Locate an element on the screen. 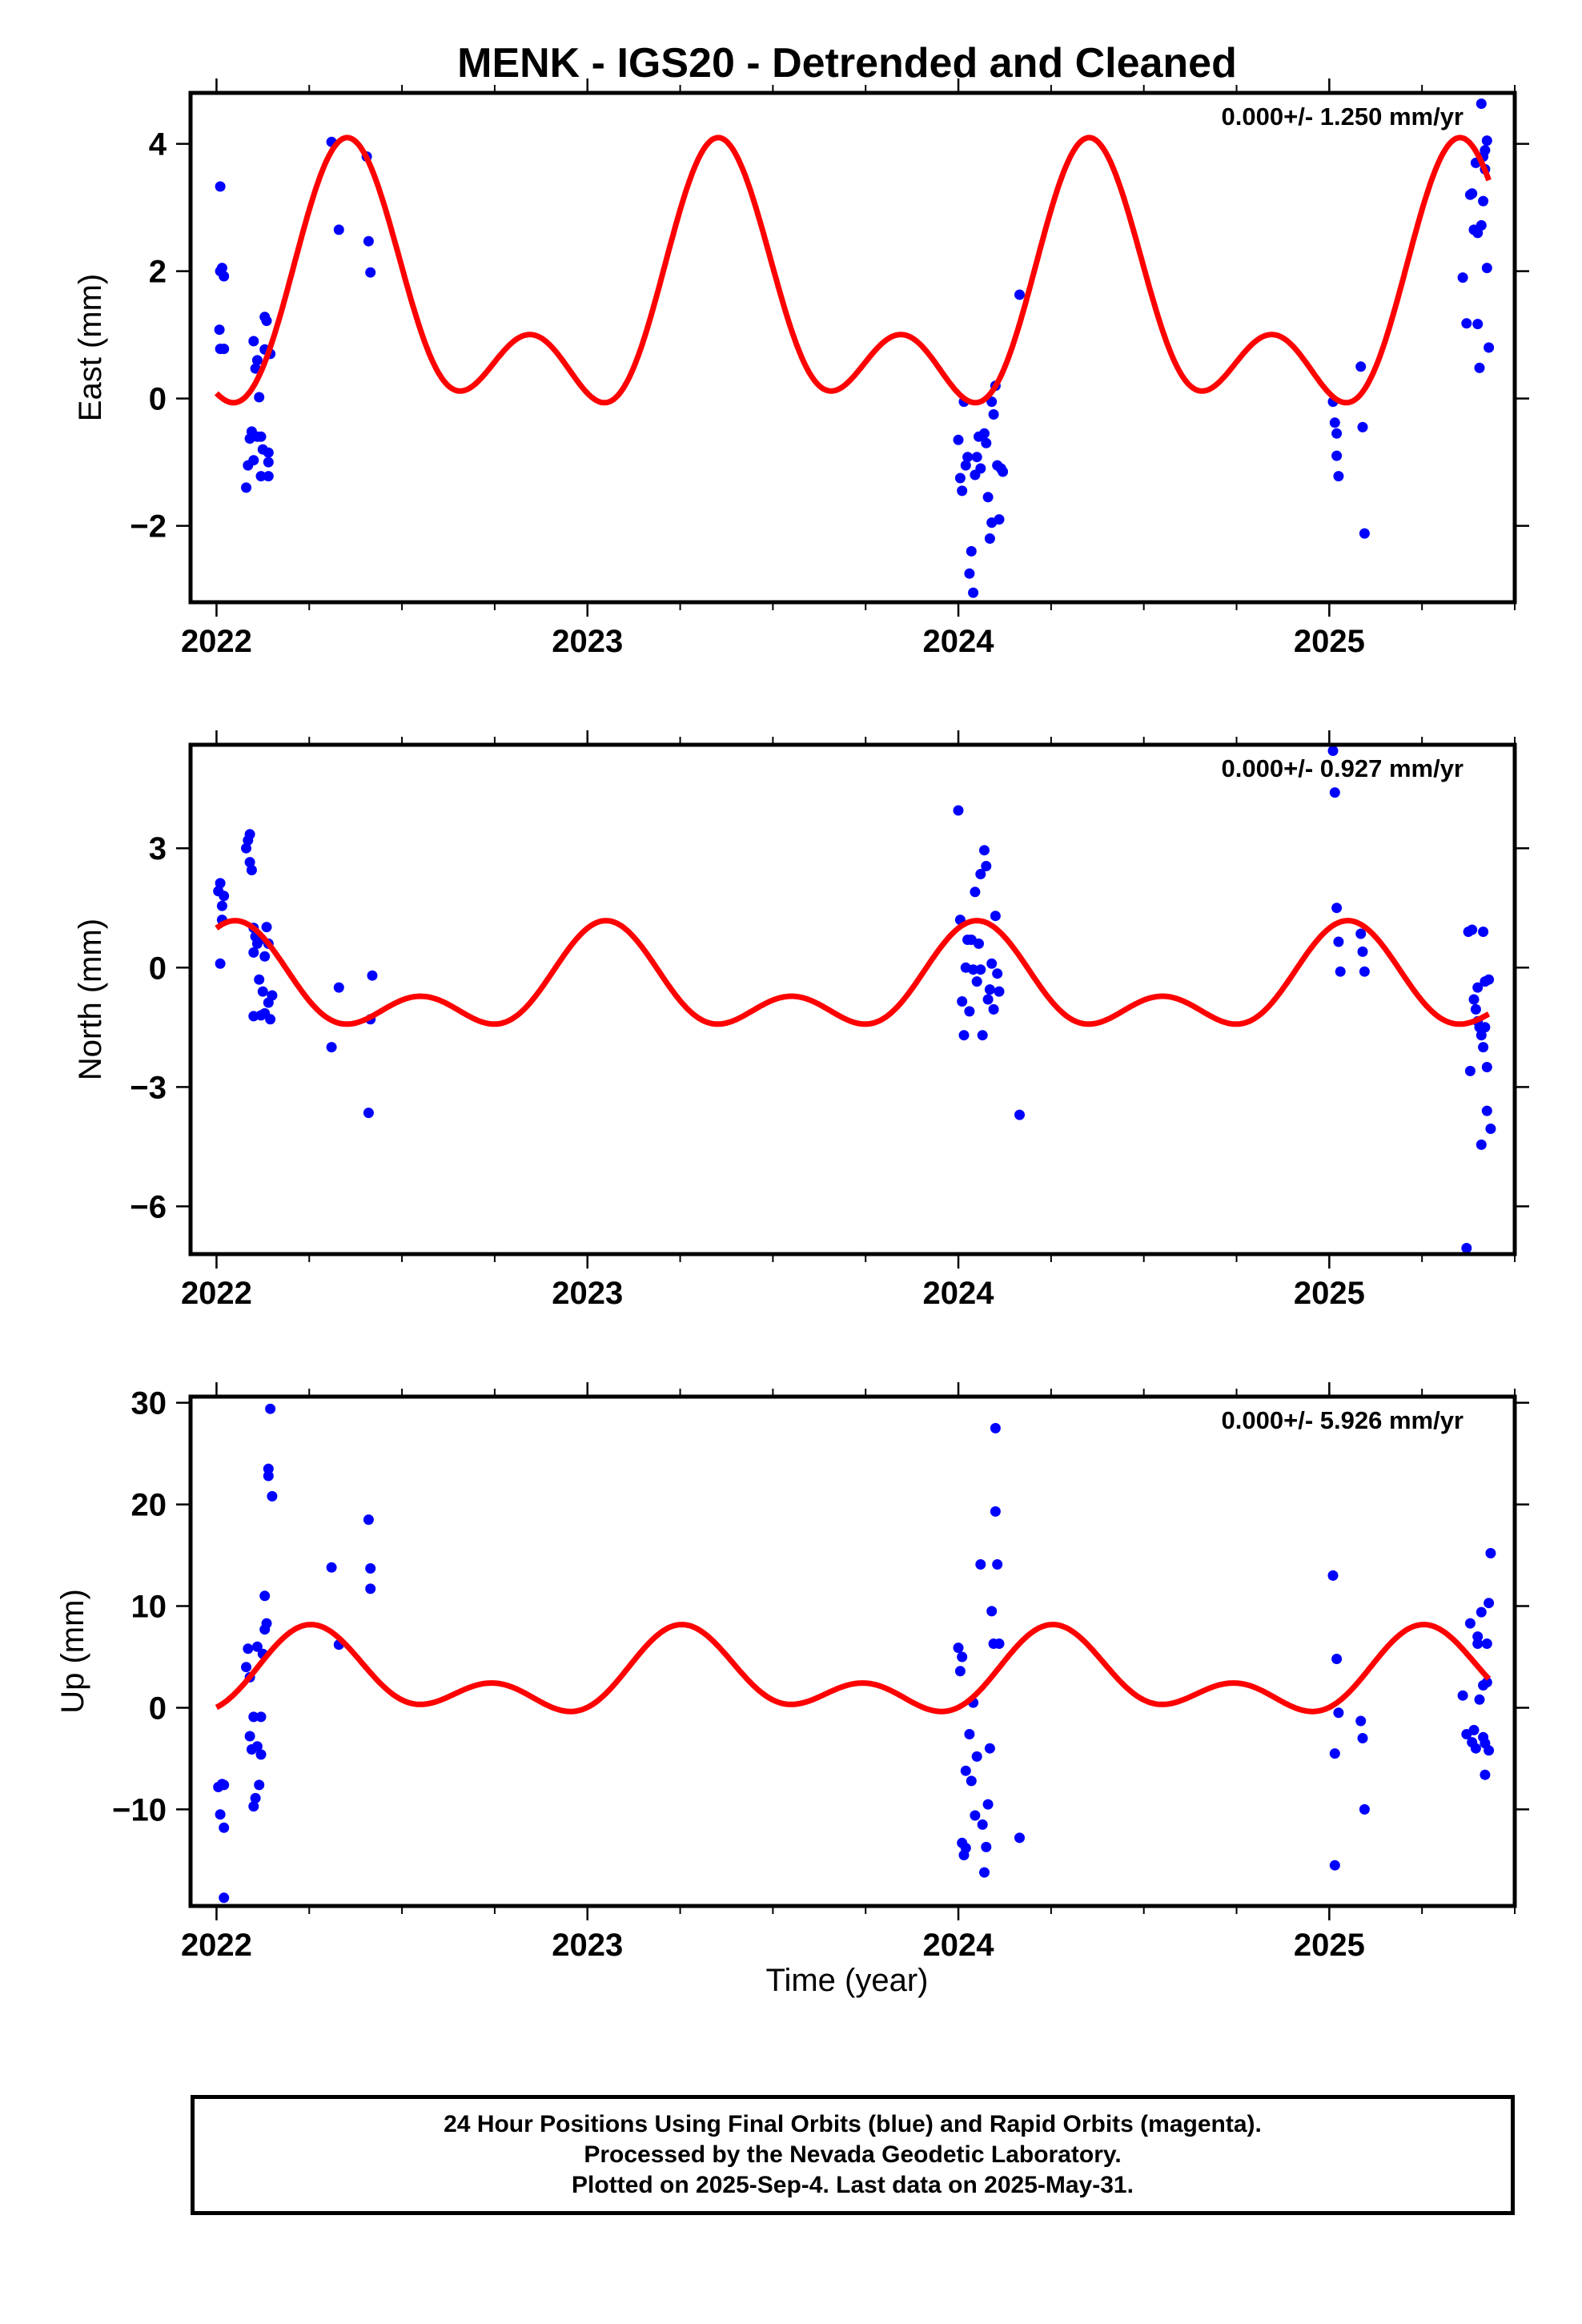  up-x-tick-label: 2024 is located at coordinates (959, 1945).